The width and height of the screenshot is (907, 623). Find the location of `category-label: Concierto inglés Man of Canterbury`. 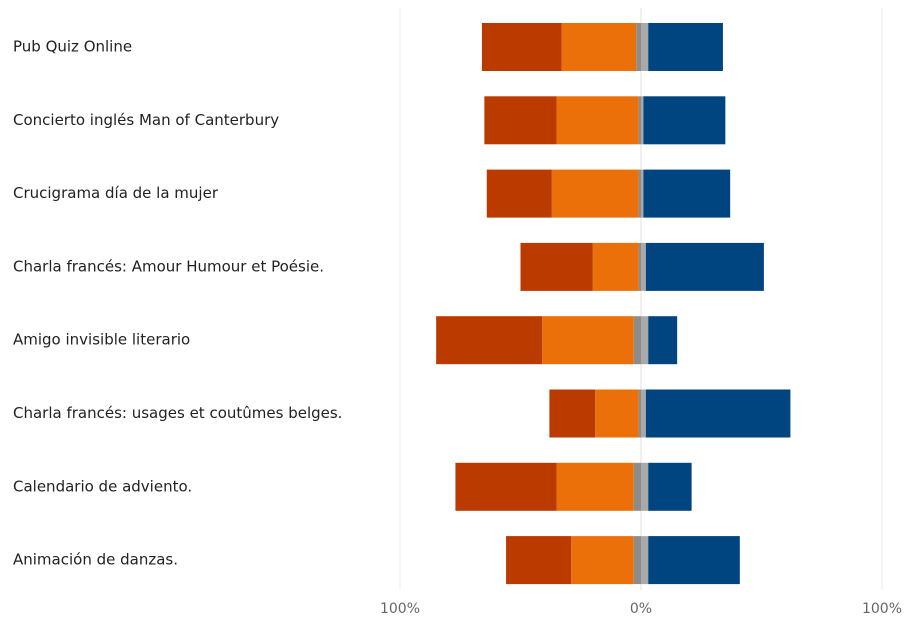

category-label: Concierto inglés Man of Canterbury is located at coordinates (146, 120).